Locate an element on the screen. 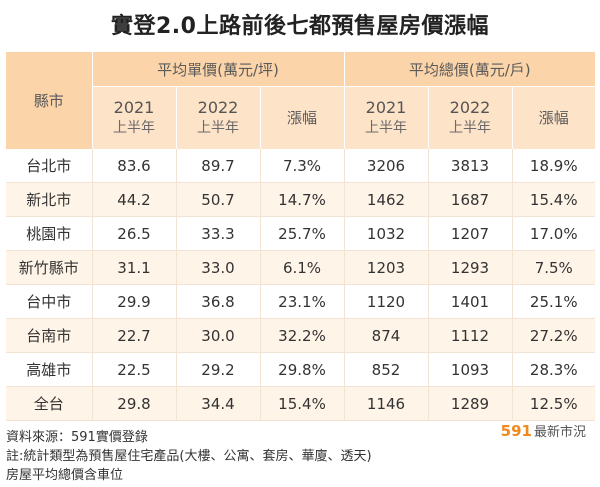 This screenshot has height=487, width=600. unit-2021-cell: 31.1 is located at coordinates (134, 267).